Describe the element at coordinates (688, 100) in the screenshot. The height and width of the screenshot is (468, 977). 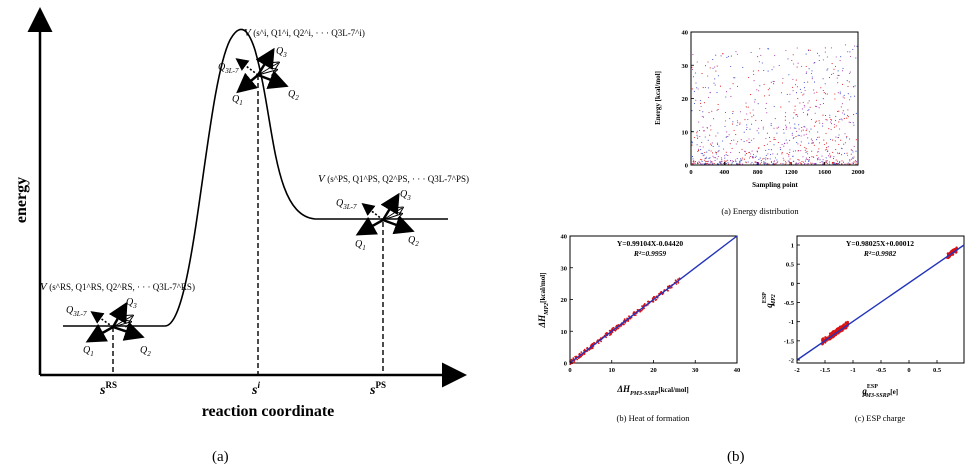
I see `energy-y-ticks: 0 10 20 30 40` at that location.